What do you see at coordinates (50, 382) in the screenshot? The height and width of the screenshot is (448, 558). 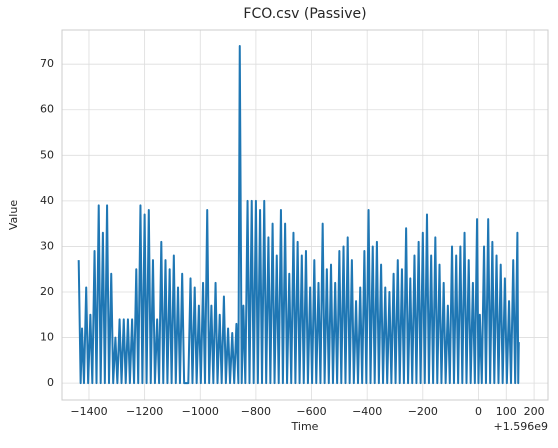 I see `y-tick-label: 0` at bounding box center [50, 382].